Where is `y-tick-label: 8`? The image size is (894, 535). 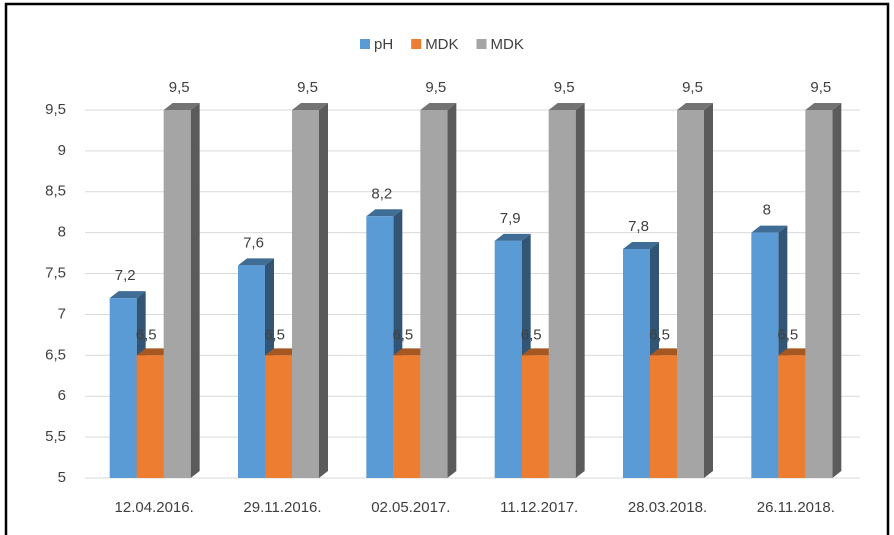
y-tick-label: 8 is located at coordinates (62, 232).